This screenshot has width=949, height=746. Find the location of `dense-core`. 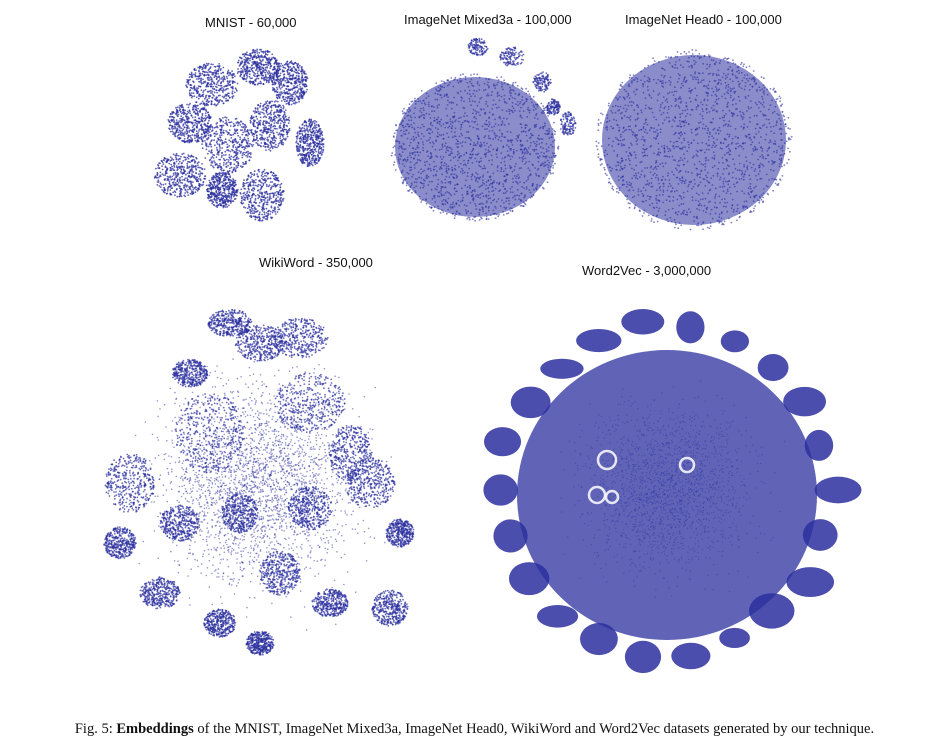

dense-core is located at coordinates (667, 495).